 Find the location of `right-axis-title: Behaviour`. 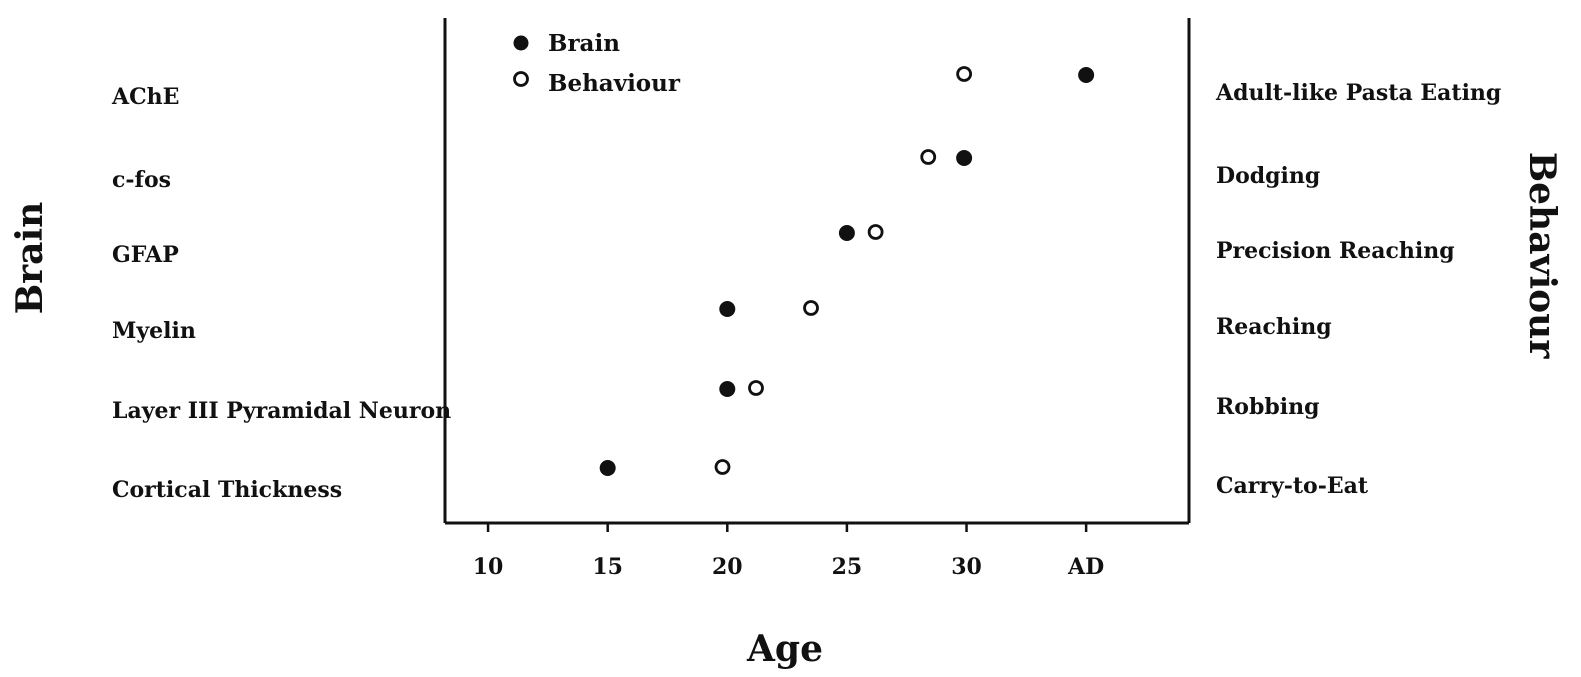

right-axis-title: Behaviour is located at coordinates (1542, 256).